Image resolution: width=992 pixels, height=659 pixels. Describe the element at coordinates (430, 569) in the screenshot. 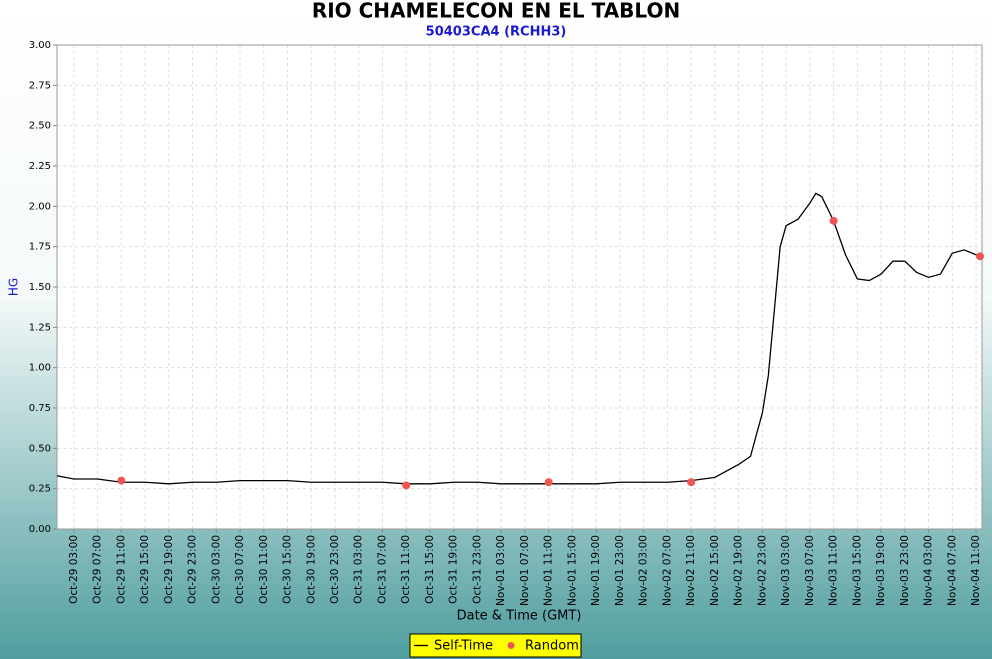

I see `x-tick-label: Oct-31 15:00` at that location.